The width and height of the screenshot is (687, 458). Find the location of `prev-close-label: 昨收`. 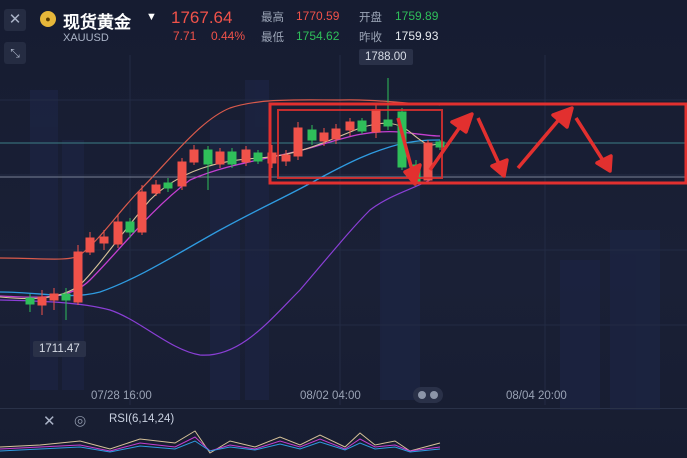

prev-close-label: 昨收 is located at coordinates (370, 37).